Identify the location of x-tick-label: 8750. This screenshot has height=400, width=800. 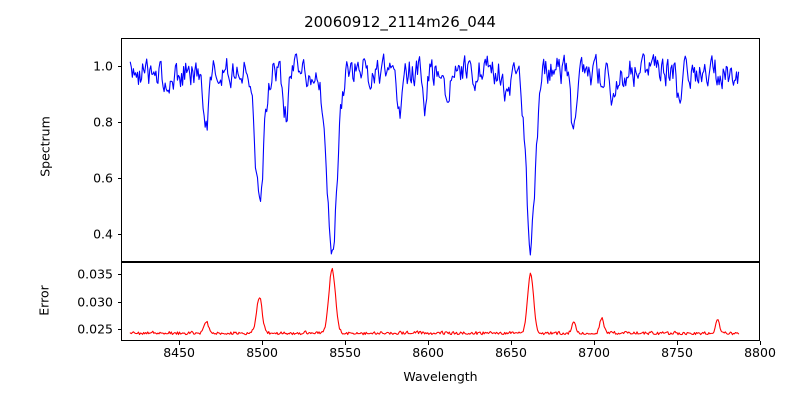
(677, 352).